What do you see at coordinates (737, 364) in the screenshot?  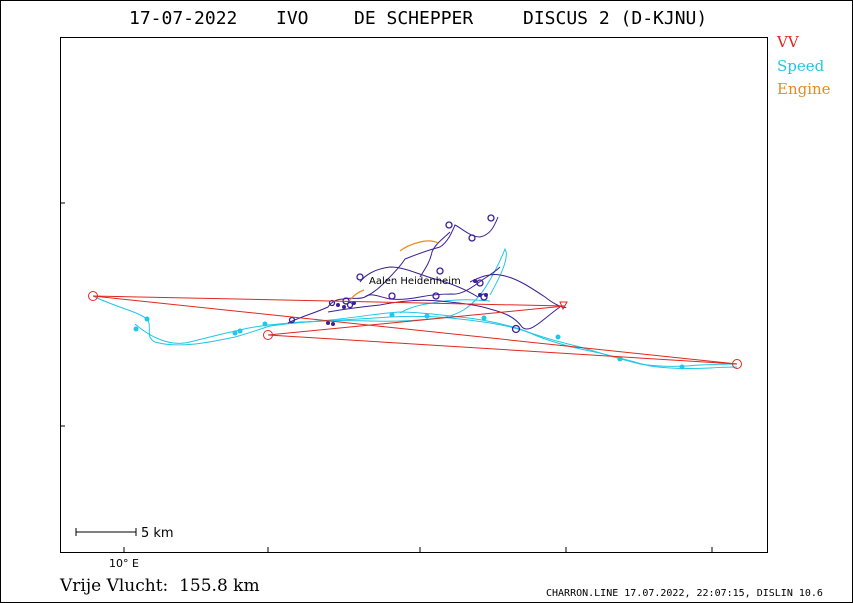 I see `turnpoint-east` at bounding box center [737, 364].